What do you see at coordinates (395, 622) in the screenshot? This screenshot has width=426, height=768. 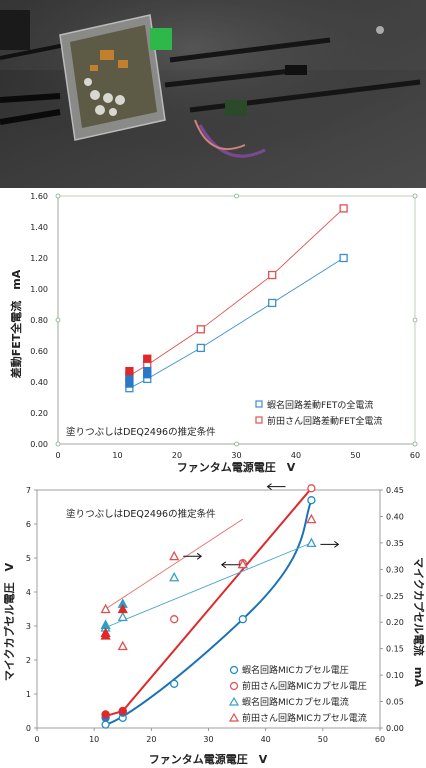 I see `y-tick-label-right: 0.20` at bounding box center [395, 622].